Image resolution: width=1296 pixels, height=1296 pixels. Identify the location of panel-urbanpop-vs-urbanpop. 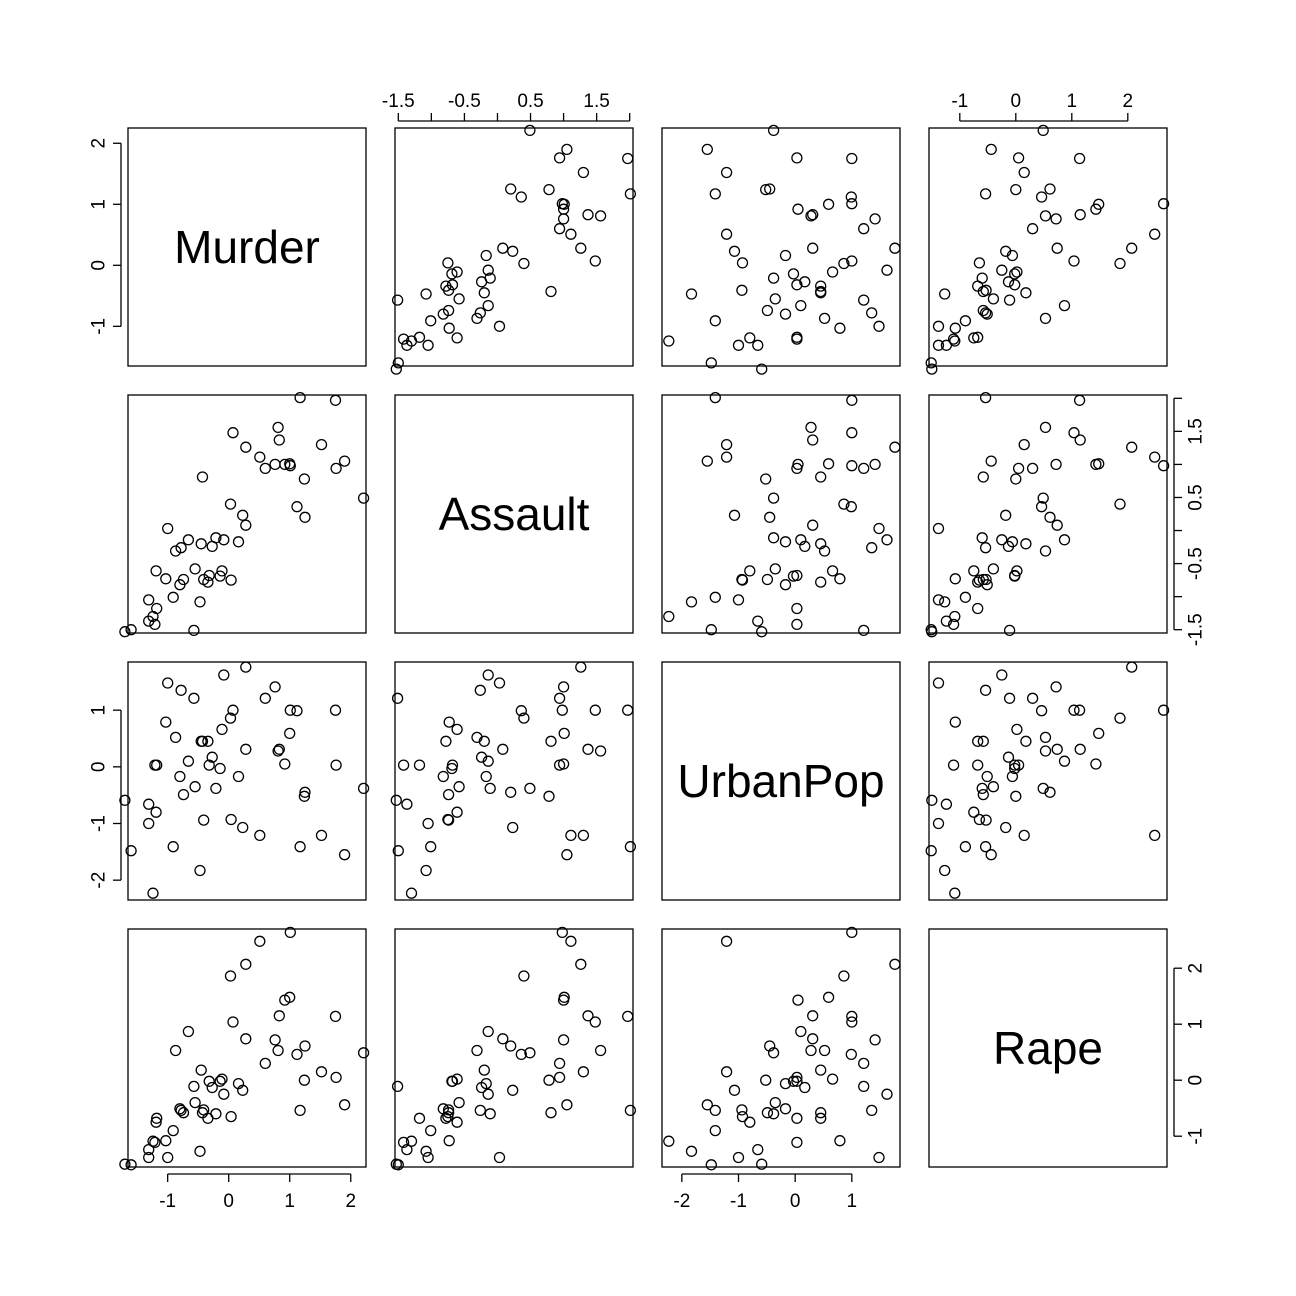
(781, 781).